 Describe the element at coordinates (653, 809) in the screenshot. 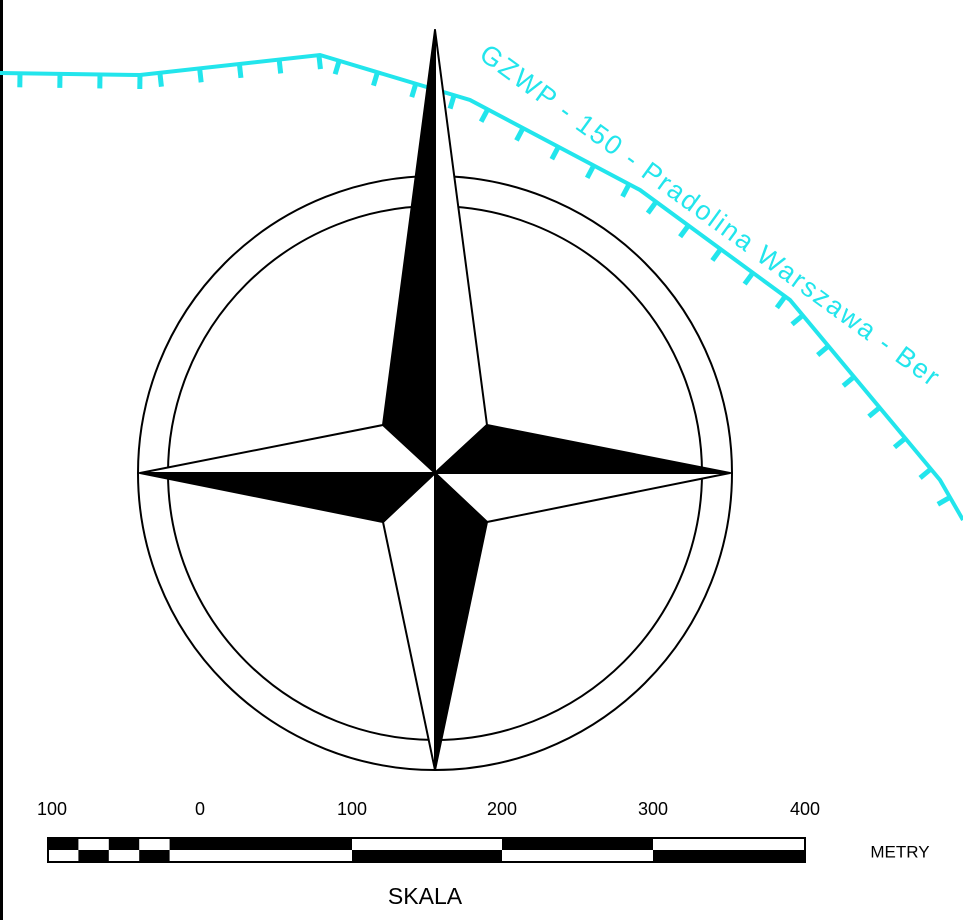

I see `scale-label: 300` at that location.